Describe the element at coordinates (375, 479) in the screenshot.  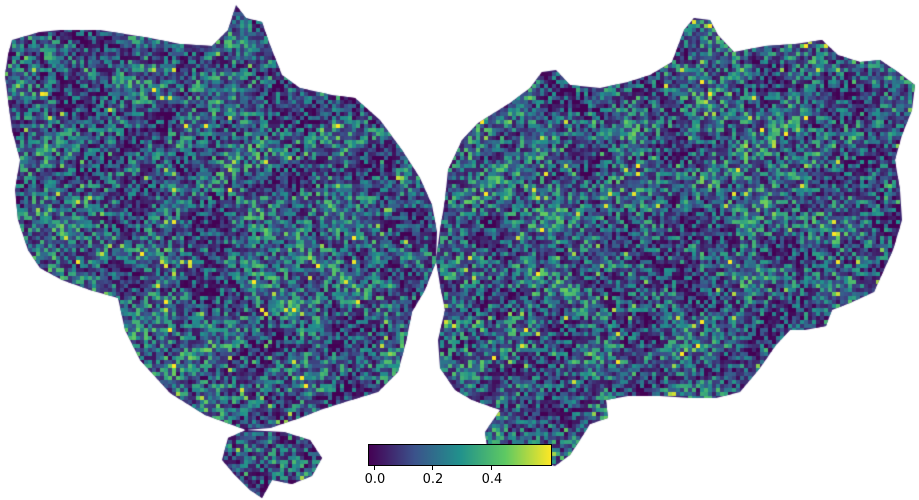
I see `colorbar-tick-label: 0.0` at that location.